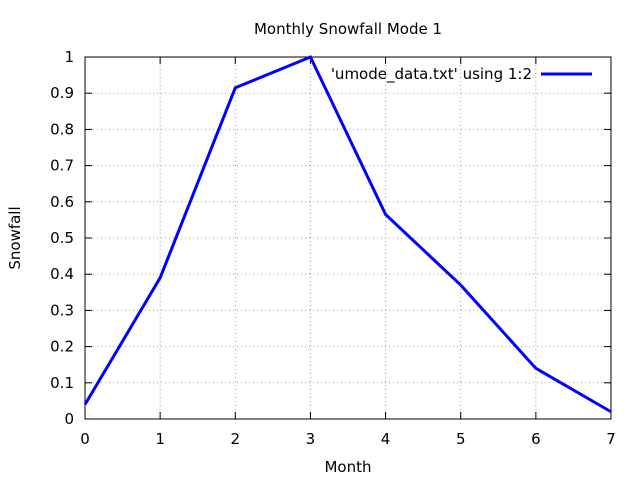  I want to click on legend: 'umode_data.txt' using 1:2, so click(461, 74).